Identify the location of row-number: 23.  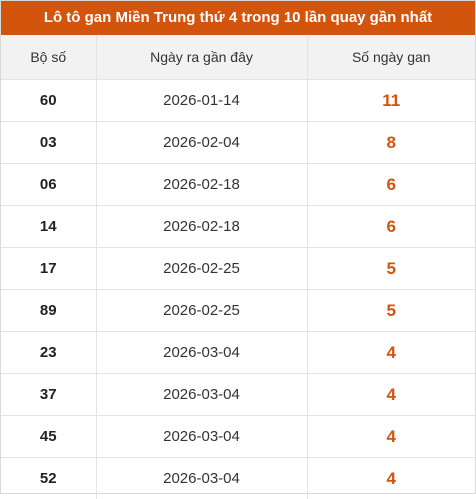
(48, 353).